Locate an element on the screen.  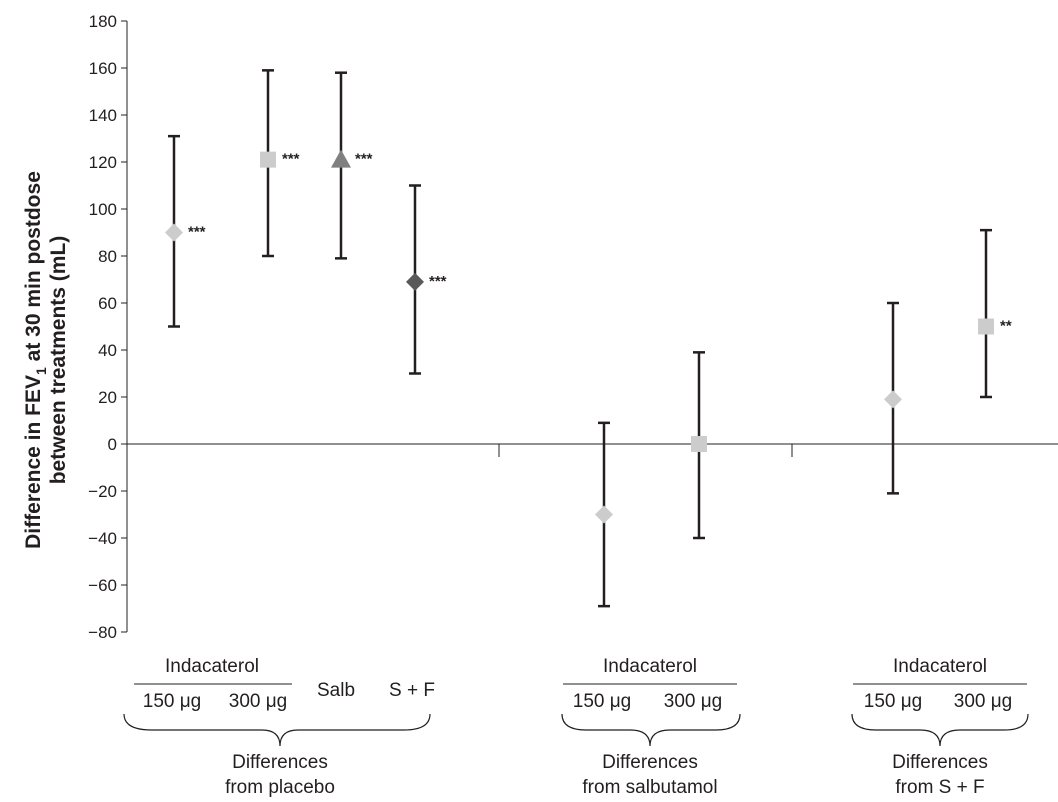
y-tick-label: −20 is located at coordinates (102, 491).